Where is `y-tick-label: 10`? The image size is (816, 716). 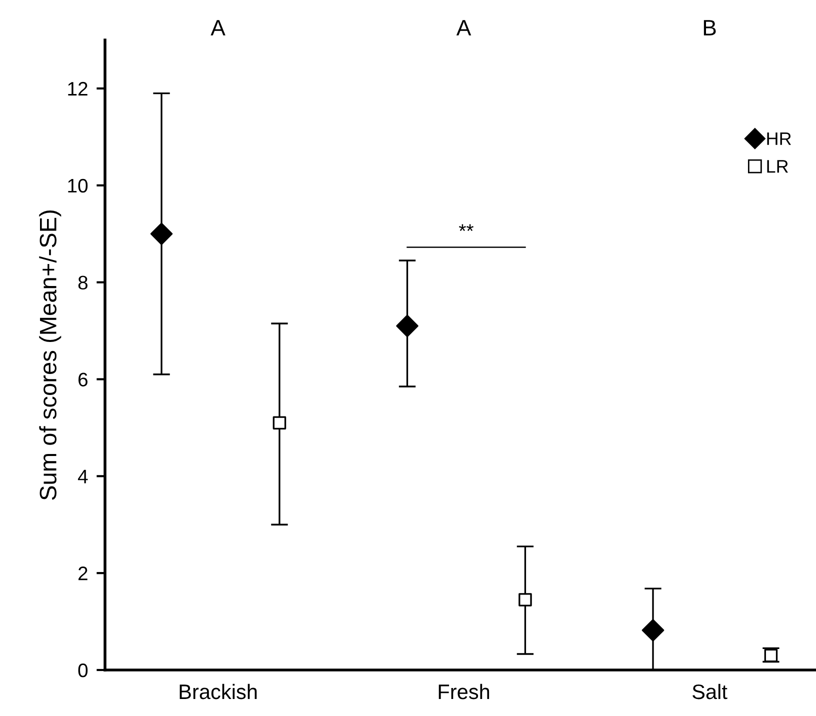
y-tick-label: 10 is located at coordinates (78, 185).